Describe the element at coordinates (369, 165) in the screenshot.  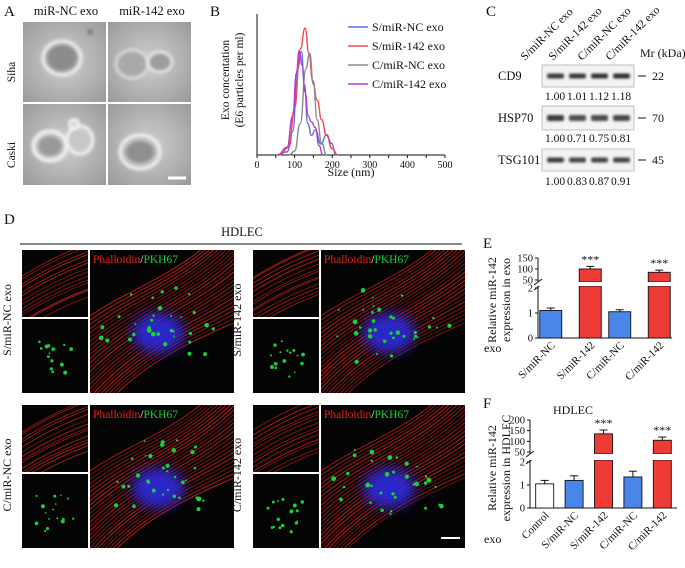
I see `chart-b-xtick-label: 300` at that location.